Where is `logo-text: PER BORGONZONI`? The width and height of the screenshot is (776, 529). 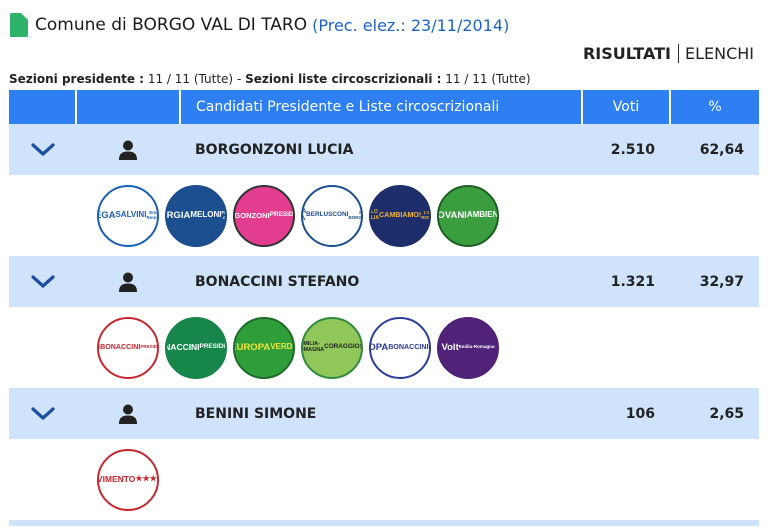 logo-text: PER BORGONZONI is located at coordinates (355, 214).